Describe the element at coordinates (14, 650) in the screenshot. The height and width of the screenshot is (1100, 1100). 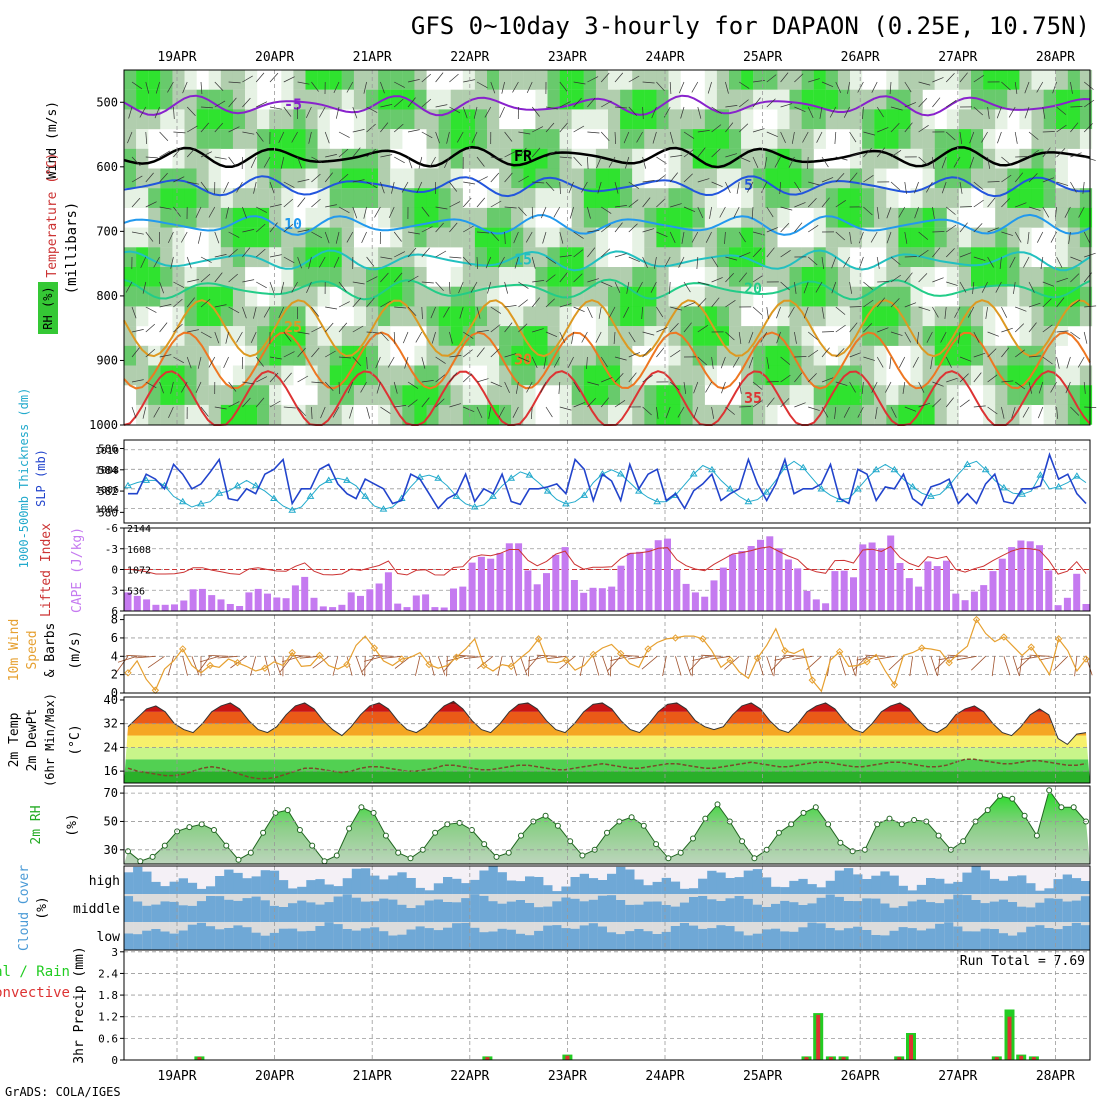
I see `wind-axis-label-1: 10m Wind` at that location.